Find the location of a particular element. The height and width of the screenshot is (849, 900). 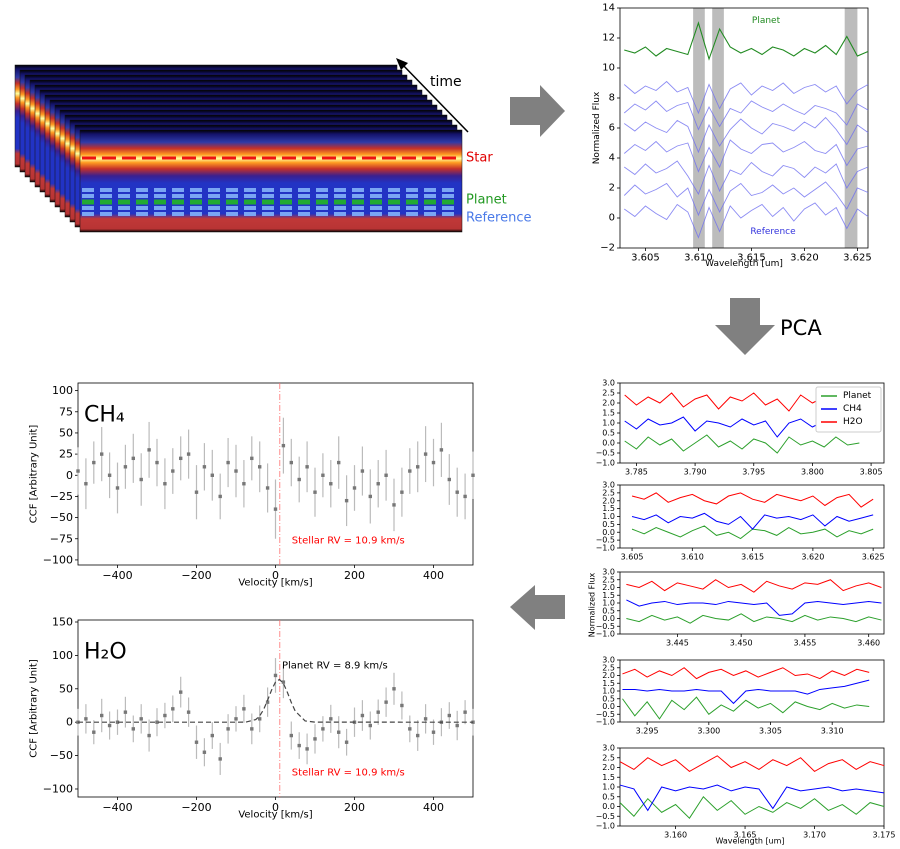

molecule-label: CH₄ is located at coordinates (104, 415).